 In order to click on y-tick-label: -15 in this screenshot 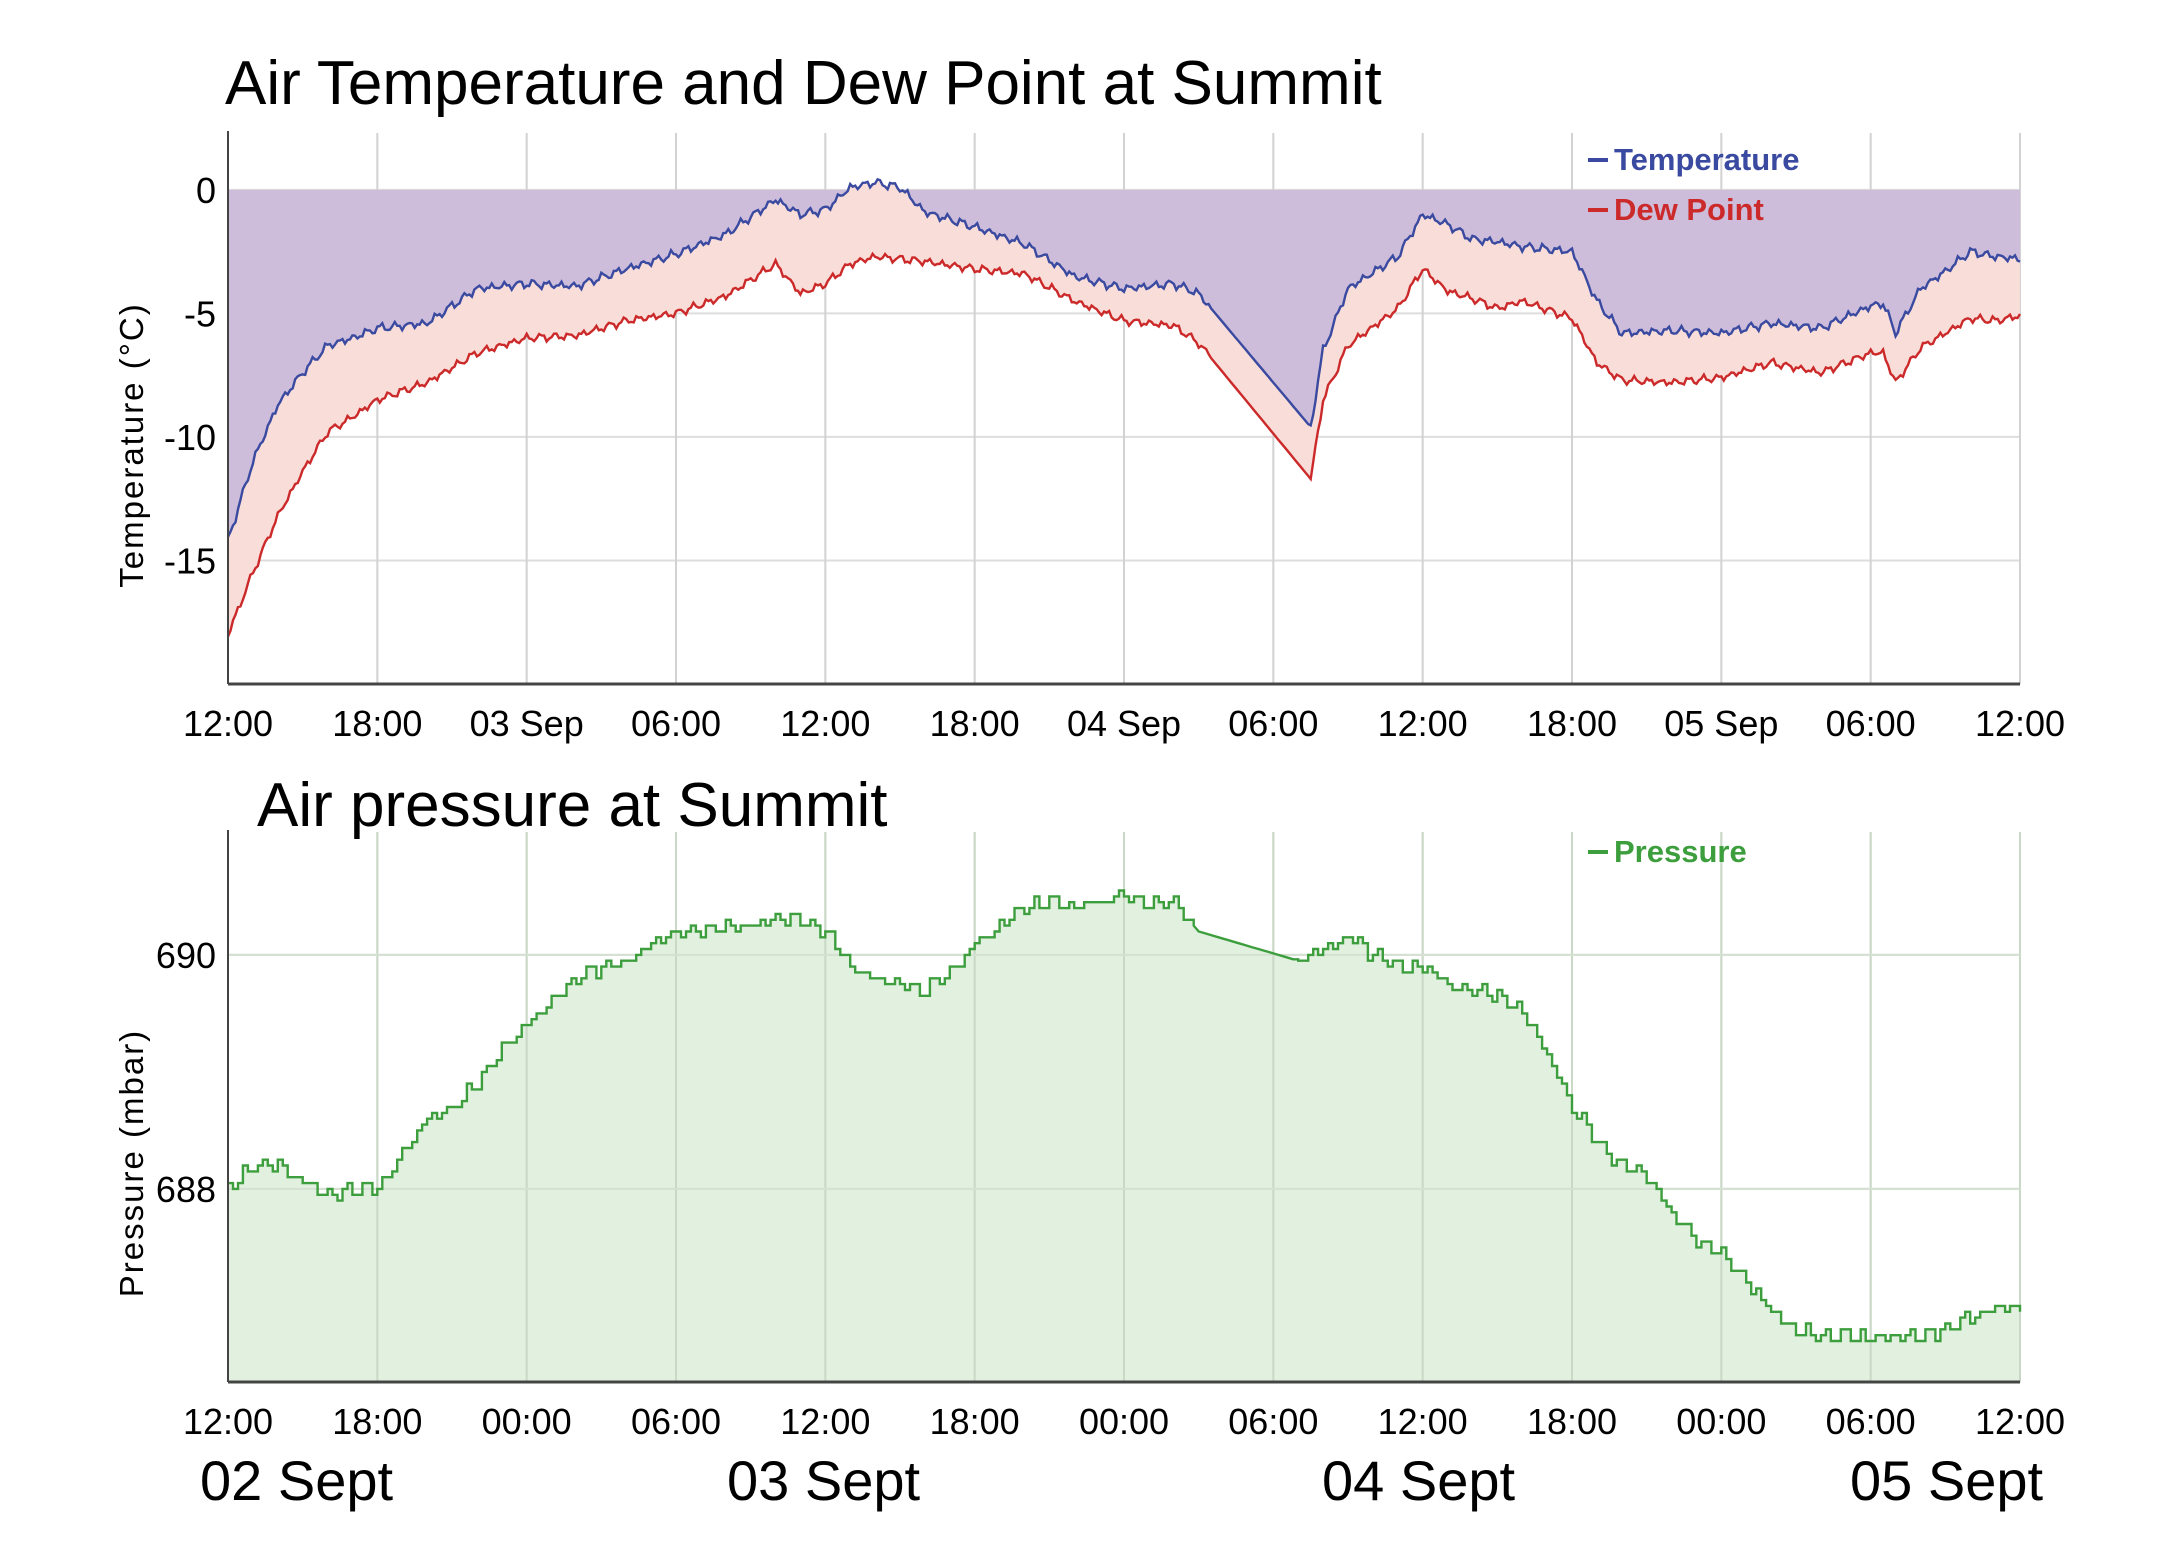, I will do `click(190, 560)`.